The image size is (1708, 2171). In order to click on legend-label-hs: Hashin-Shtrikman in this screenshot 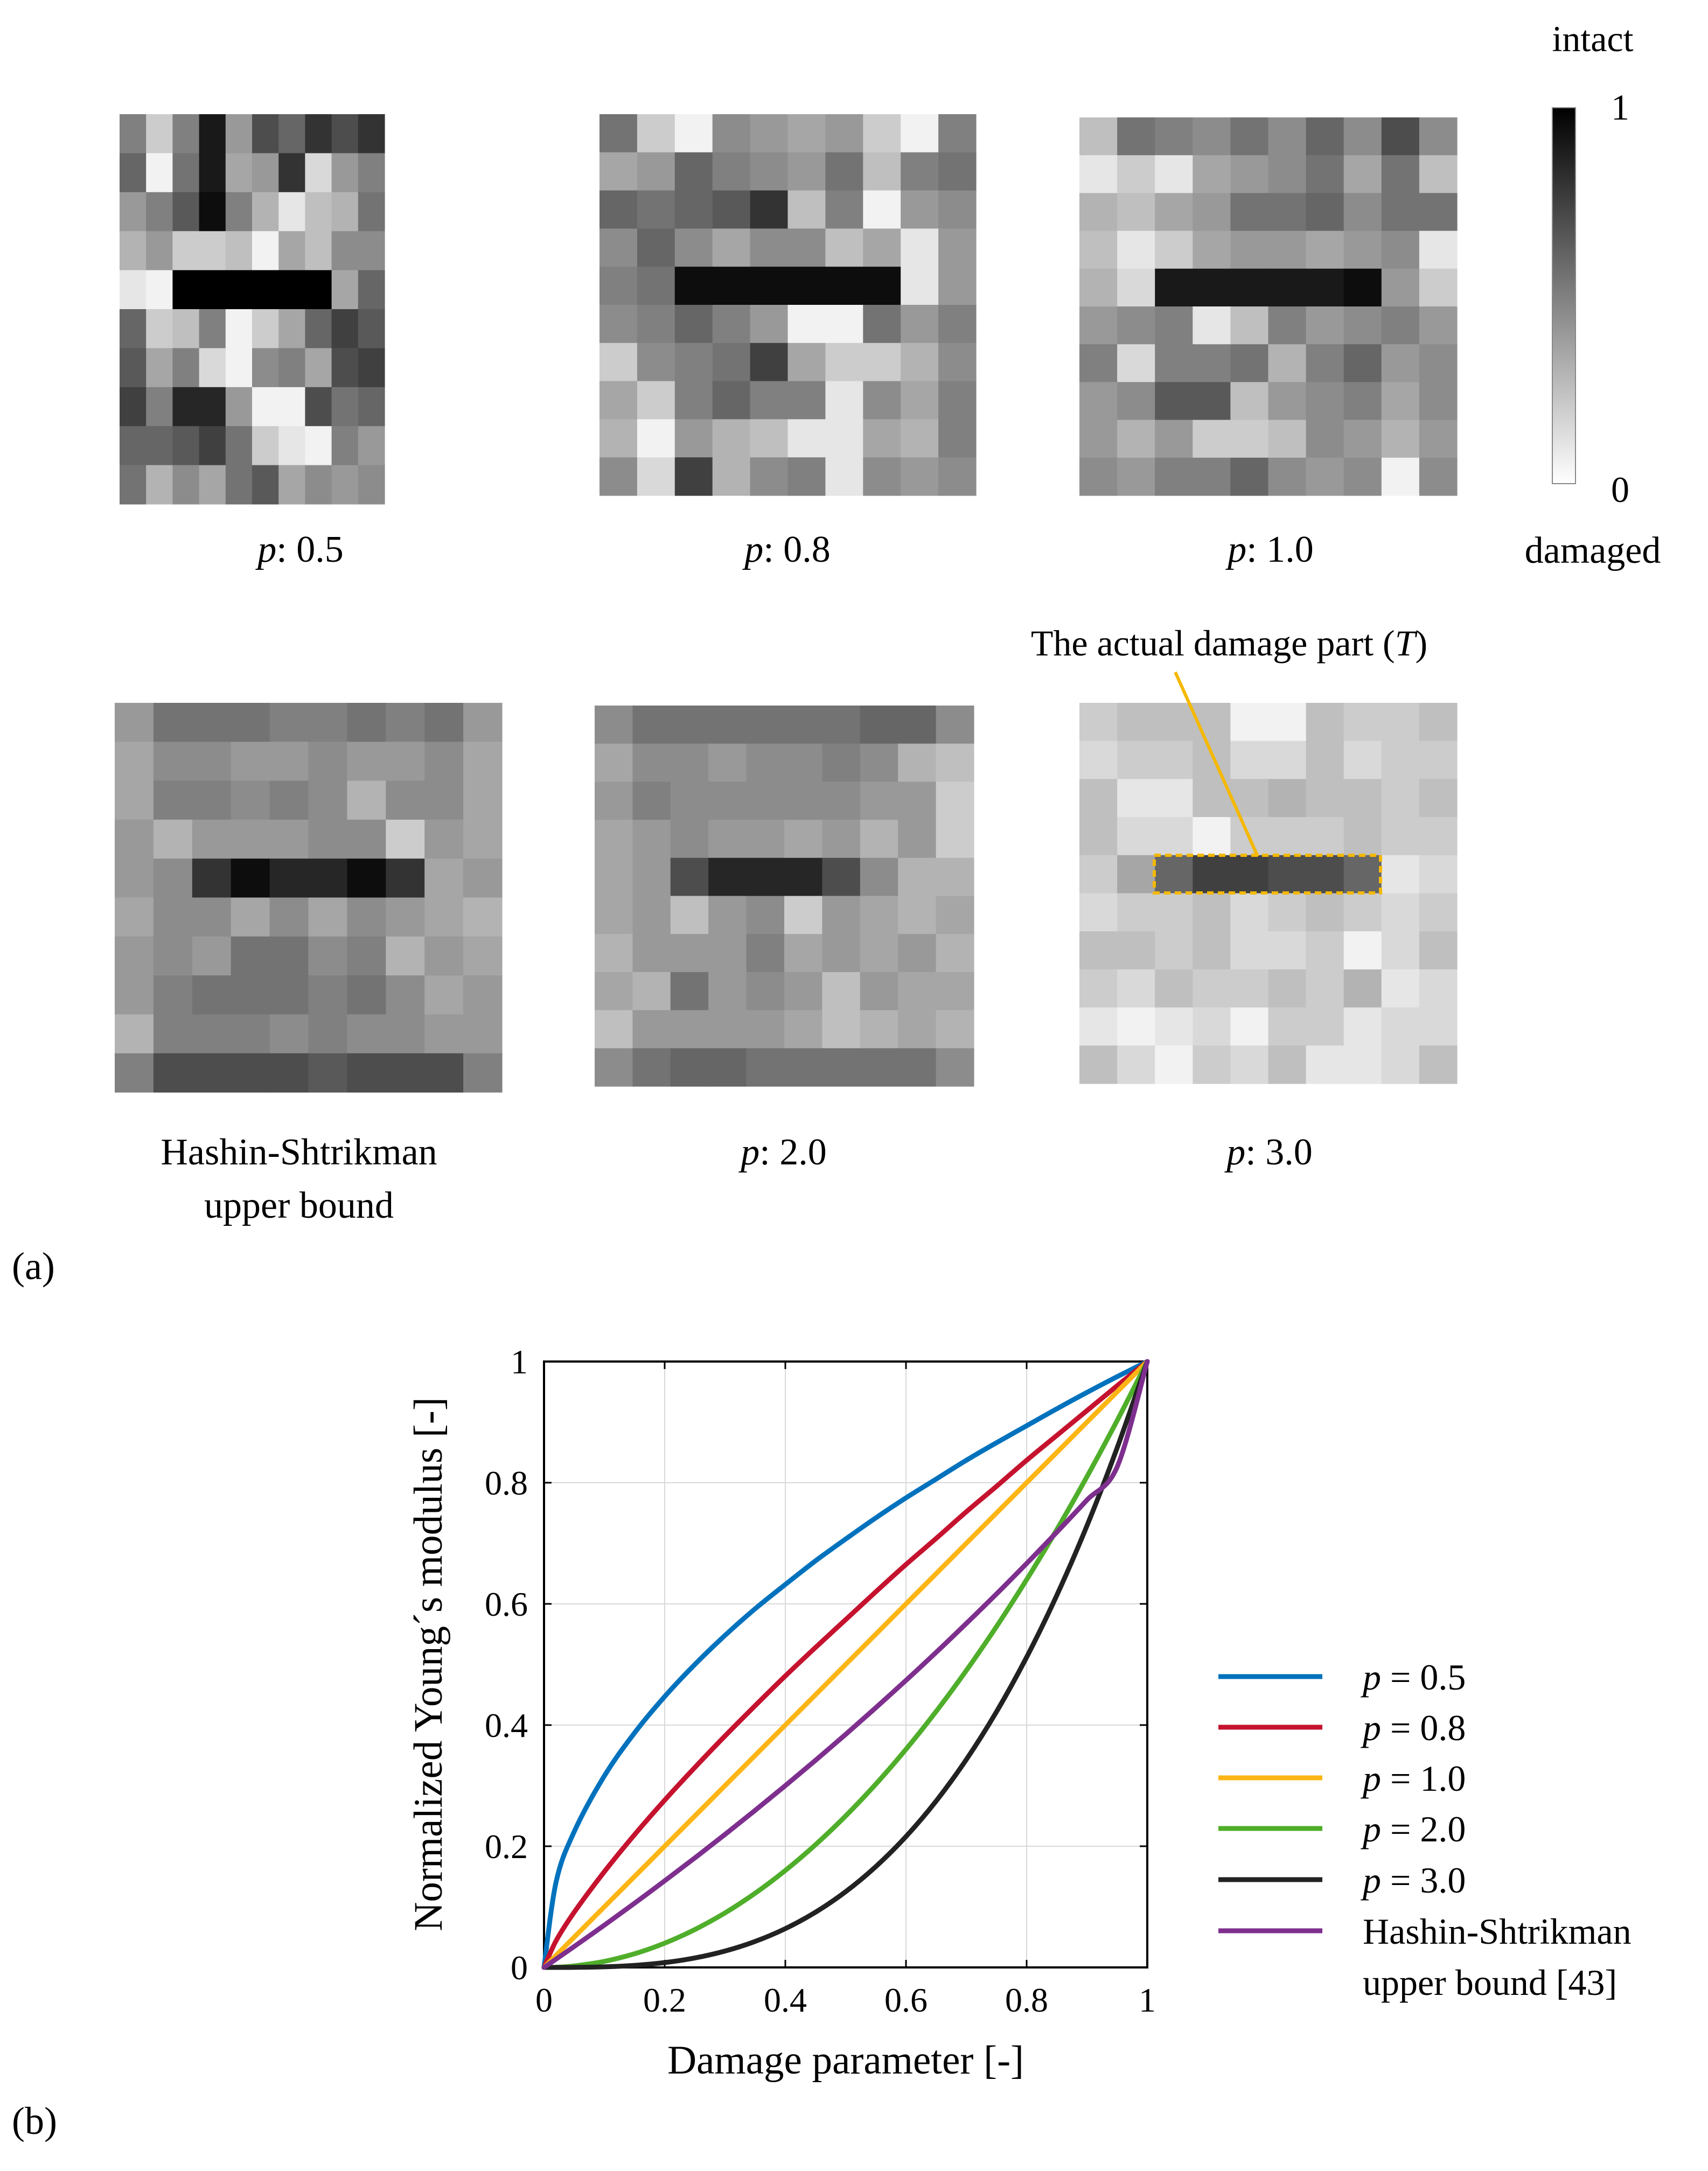, I will do `click(1497, 1931)`.